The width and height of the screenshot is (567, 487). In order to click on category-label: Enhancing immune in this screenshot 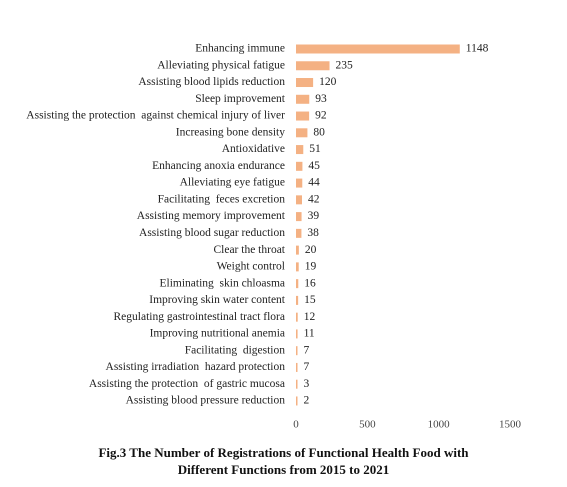, I will do `click(240, 49)`.